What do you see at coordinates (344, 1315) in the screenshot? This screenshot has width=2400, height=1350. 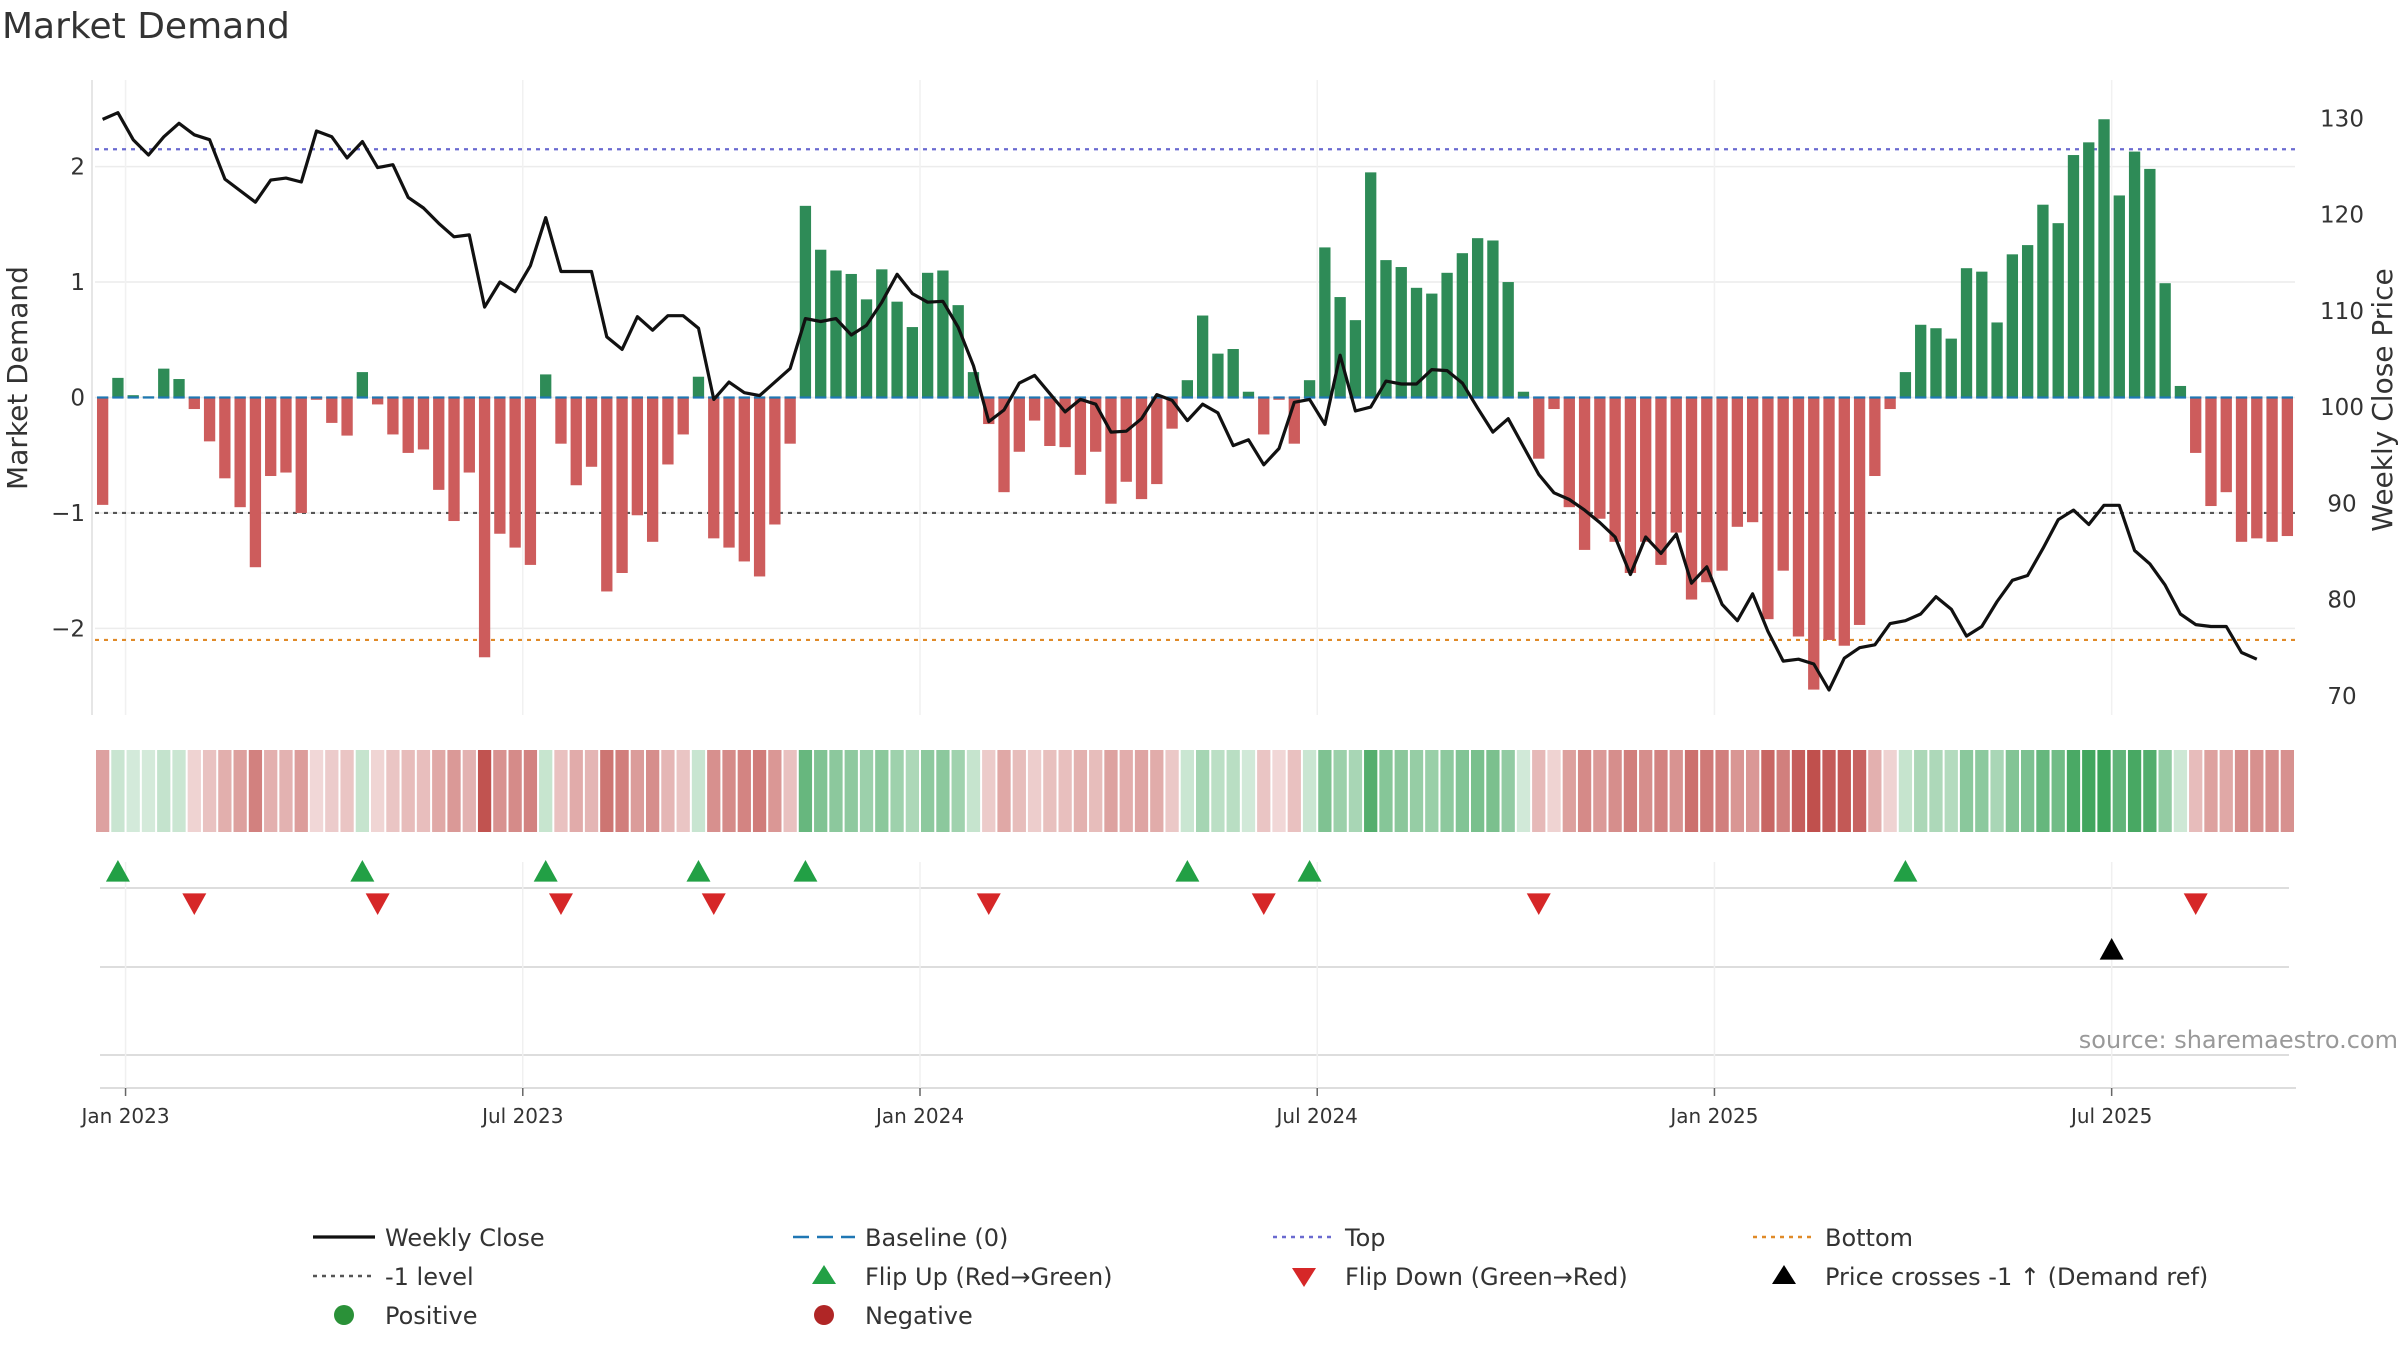 I see `legend-swatch-dot-marker` at bounding box center [344, 1315].